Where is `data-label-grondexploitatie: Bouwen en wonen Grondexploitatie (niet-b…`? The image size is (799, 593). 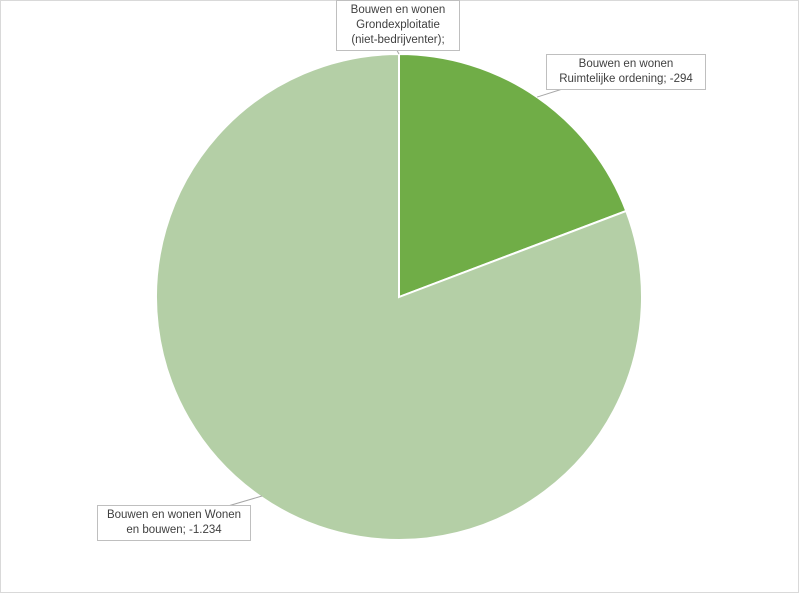 data-label-grondexploitatie: Bouwen en wonen Grondexploitatie (niet-b… is located at coordinates (398, 25).